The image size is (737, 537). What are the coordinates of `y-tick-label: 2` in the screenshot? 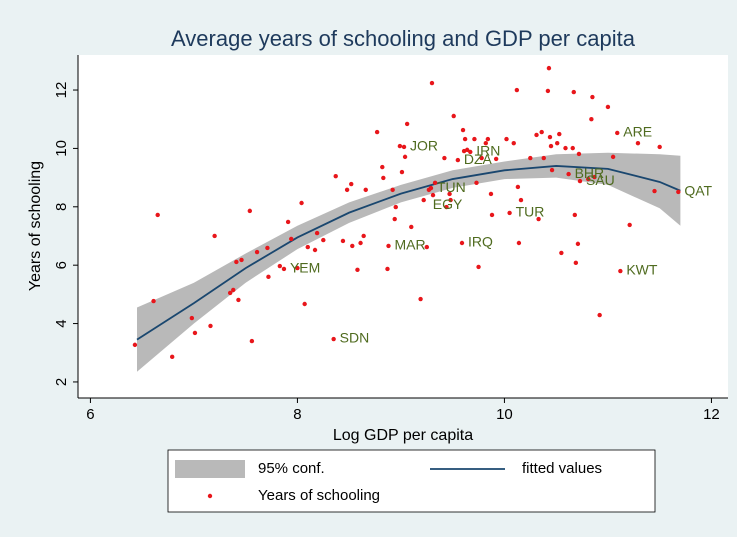 It's located at (61, 382).